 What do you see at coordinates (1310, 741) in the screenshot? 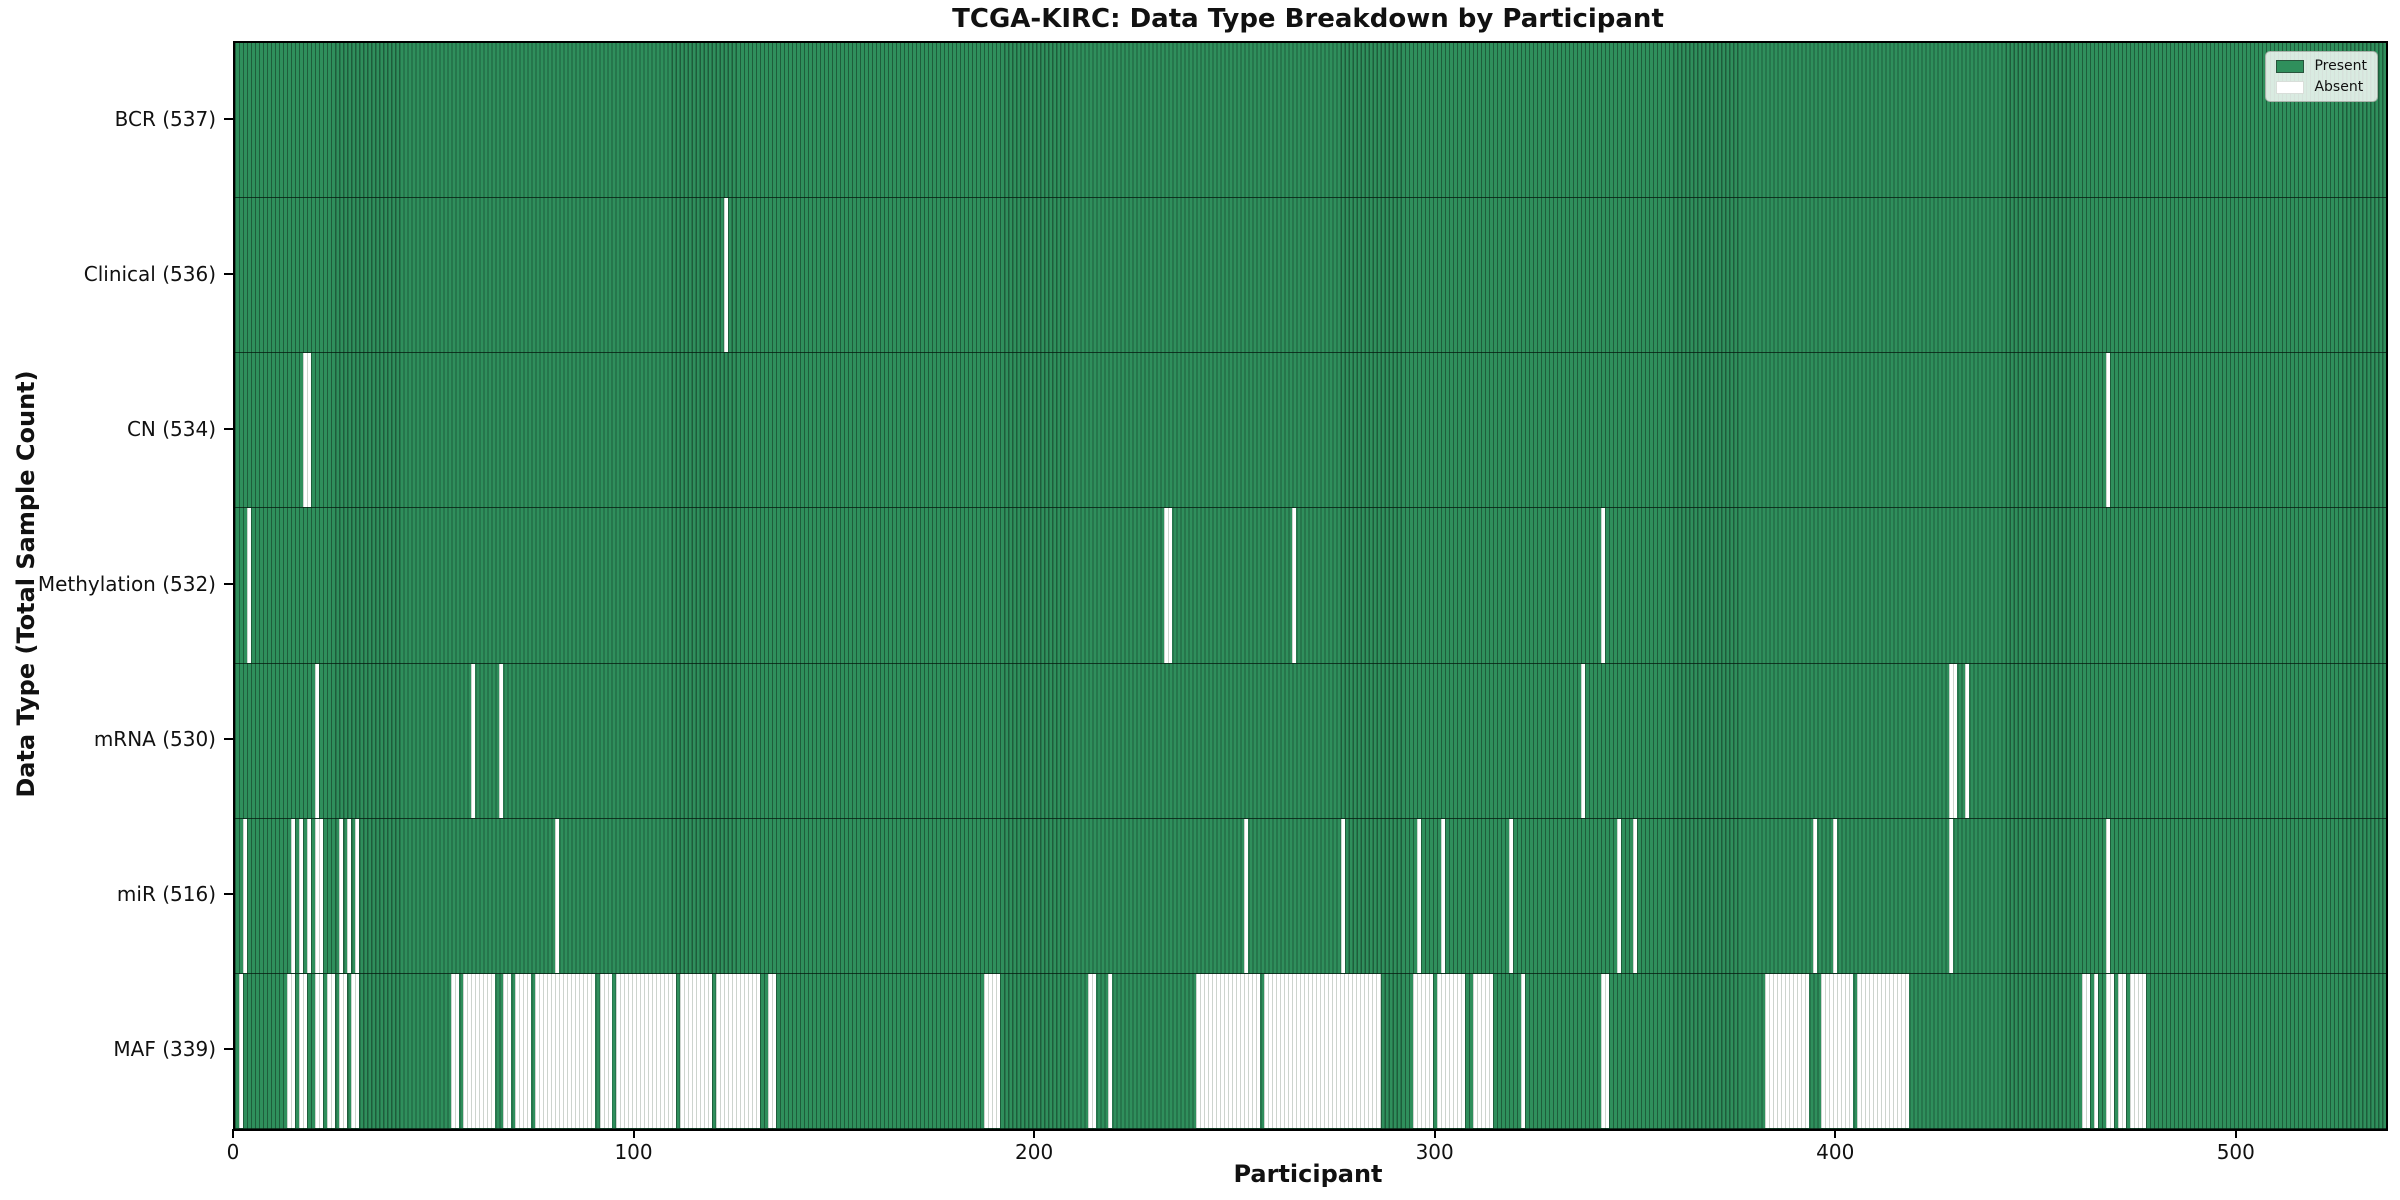
I see `row-mrna` at bounding box center [1310, 741].